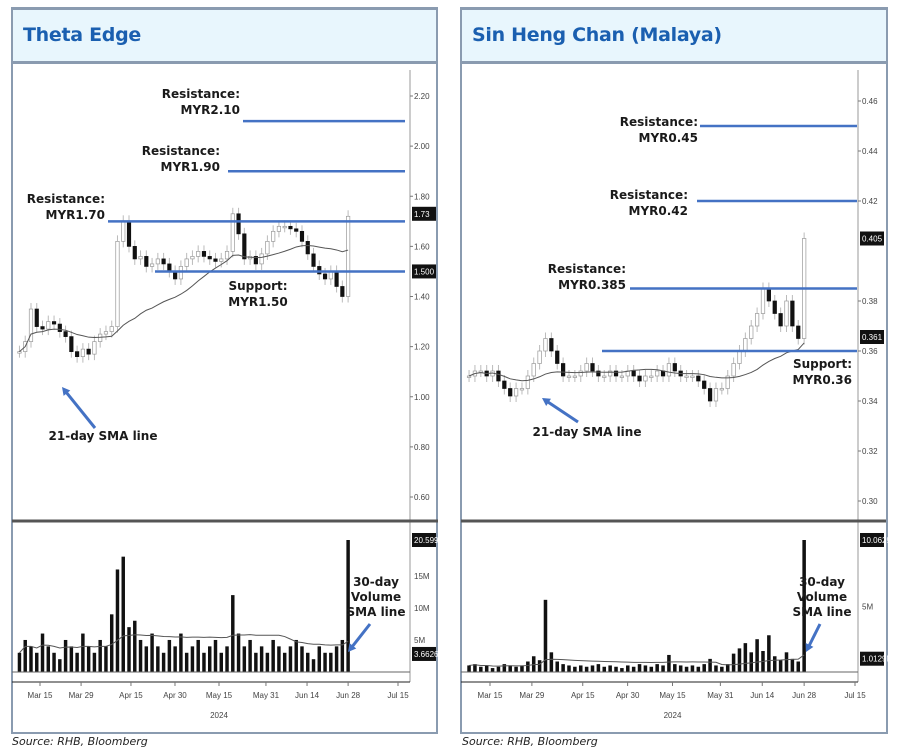 The image size is (903, 754). Describe the element at coordinates (422, 347) in the screenshot. I see `y-tick-label: 1.20` at that location.